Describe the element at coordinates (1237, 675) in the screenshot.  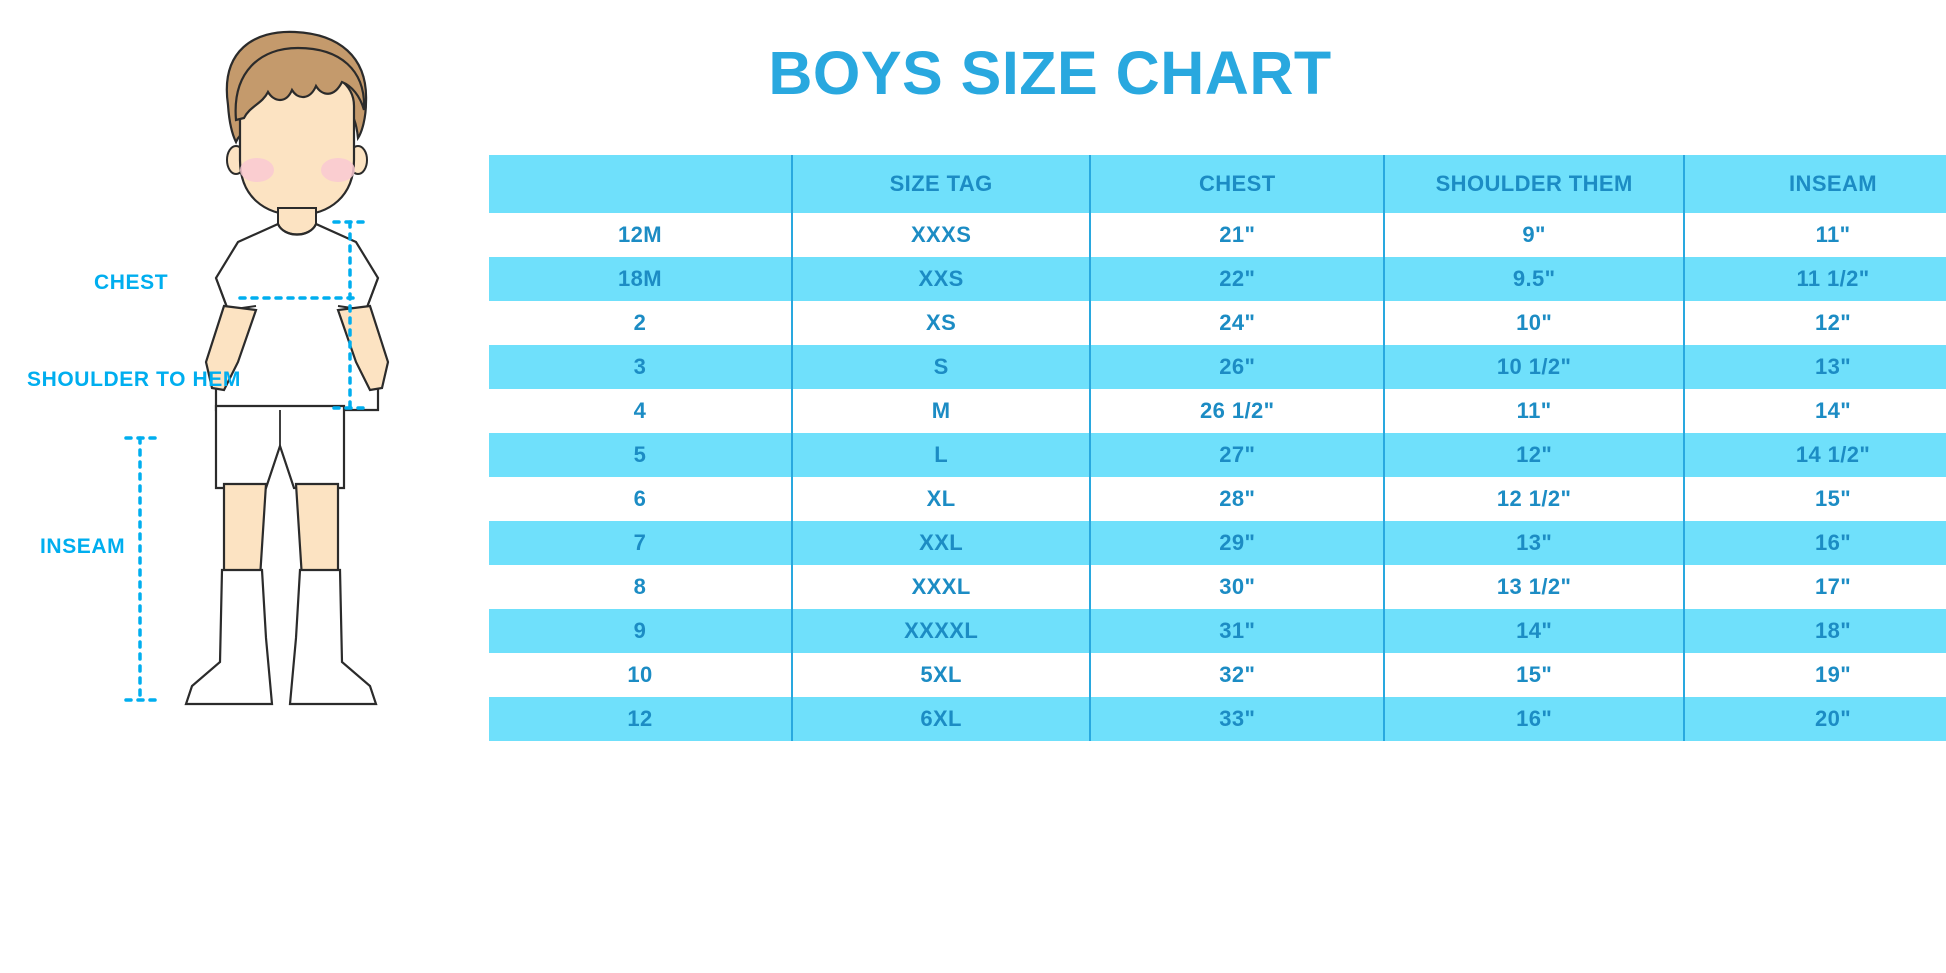
I see `cell-chest: 32"` at that location.